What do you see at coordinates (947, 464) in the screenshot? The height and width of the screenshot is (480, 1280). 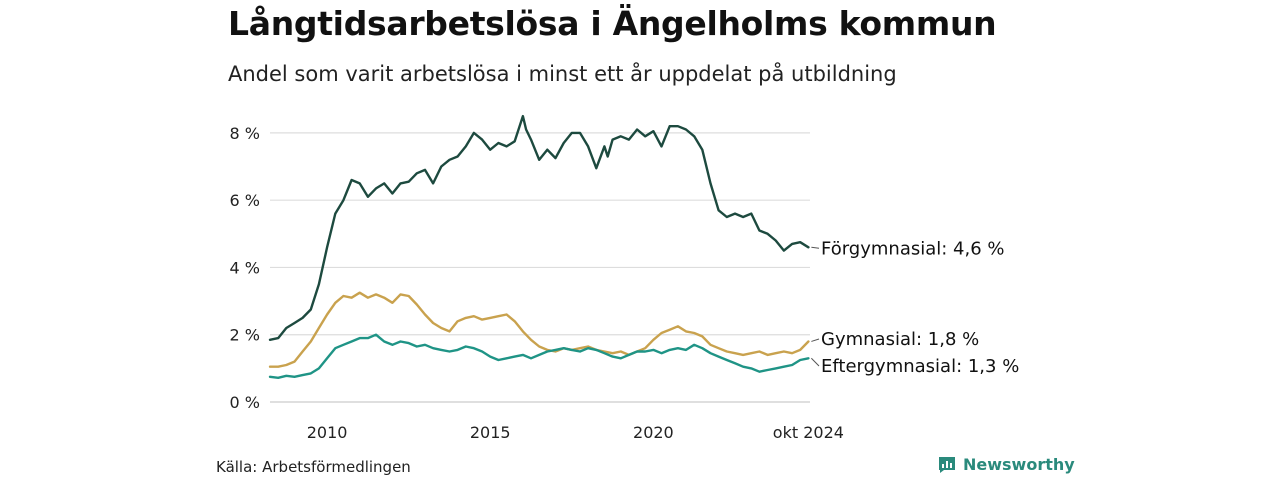 I see `newsworthy-logo-icon` at bounding box center [947, 464].